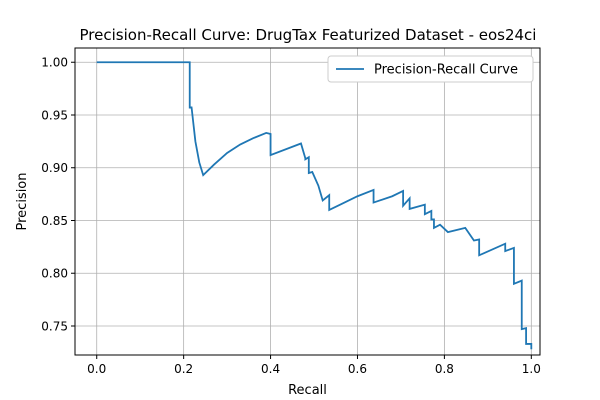 Image resolution: width=600 pixels, height=400 pixels. I want to click on y-tick-label: 0.90, so click(54, 168).